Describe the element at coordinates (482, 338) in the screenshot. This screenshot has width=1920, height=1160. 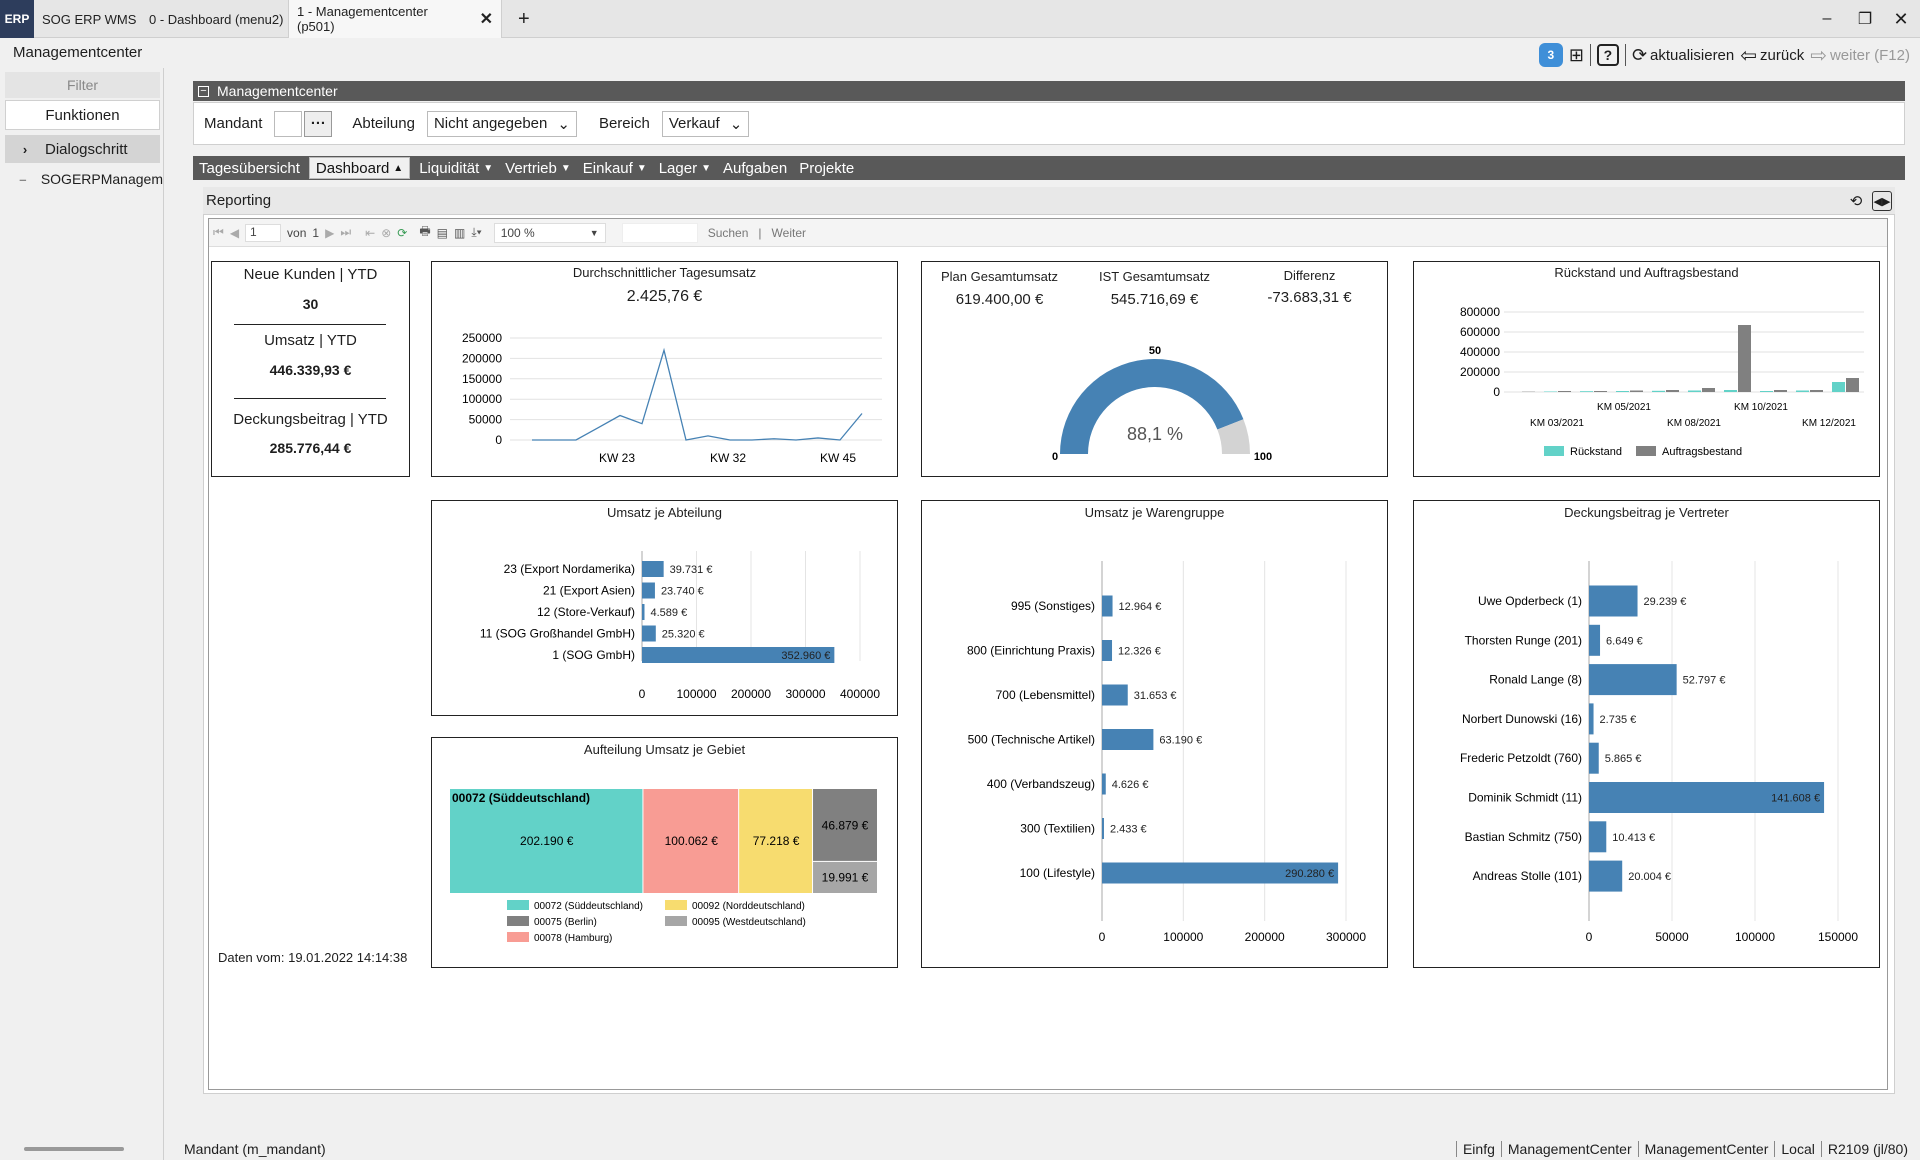
I see `y-tick-label: 250000` at that location.